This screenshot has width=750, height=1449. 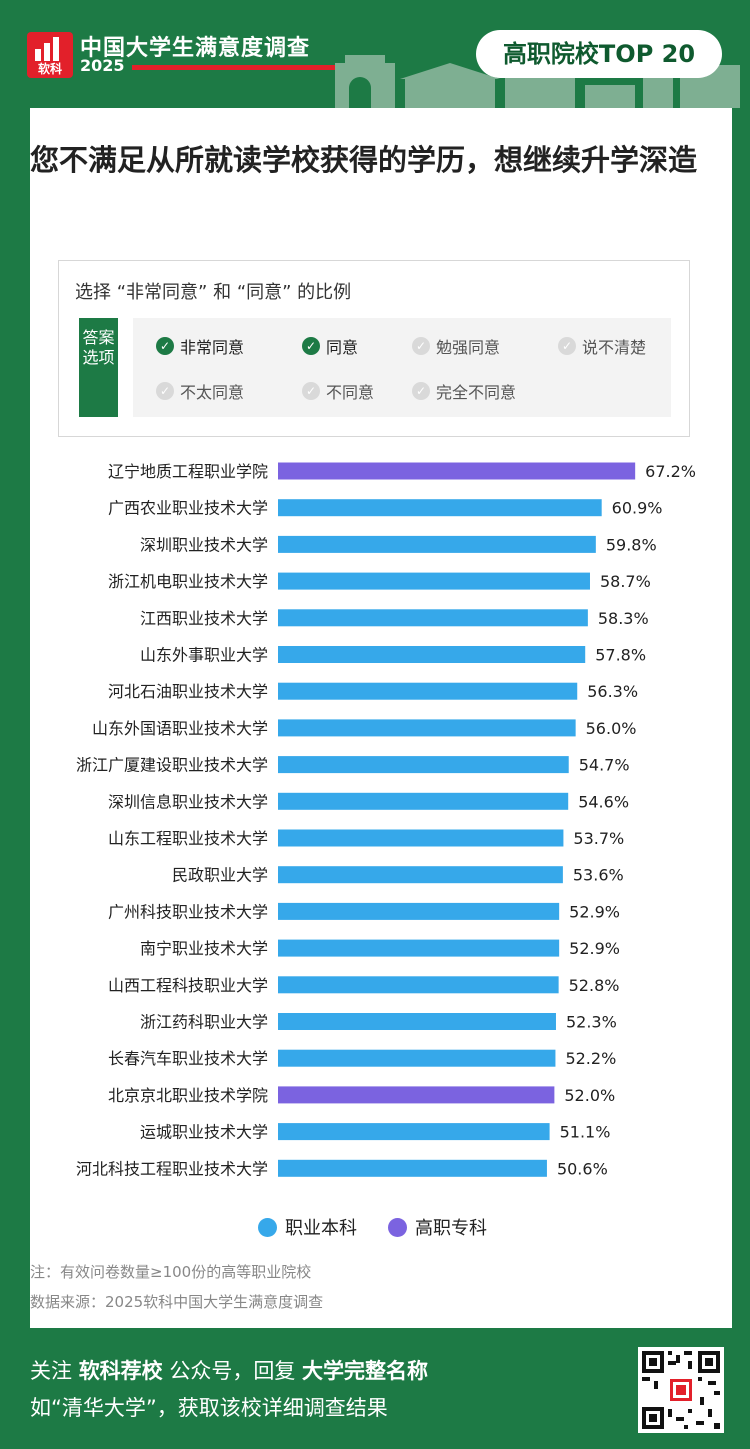 What do you see at coordinates (171, 1272) in the screenshot?
I see `footnote: 注：有效问卷数量≥100份的高等职业院校` at bounding box center [171, 1272].